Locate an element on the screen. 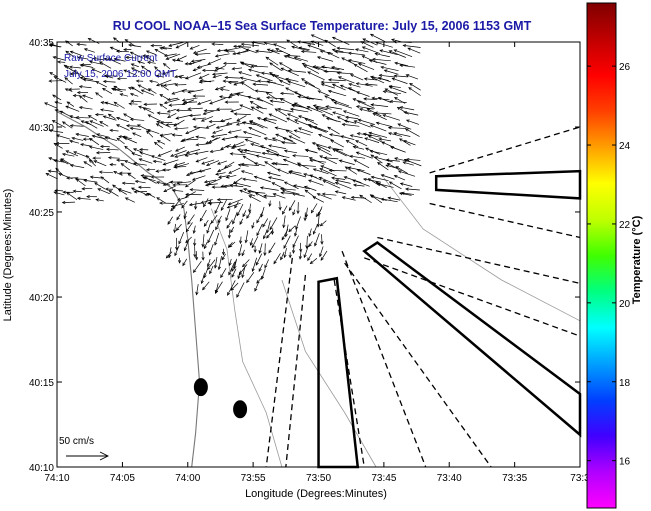  y-tick-label: 40:25 is located at coordinates (41, 213).